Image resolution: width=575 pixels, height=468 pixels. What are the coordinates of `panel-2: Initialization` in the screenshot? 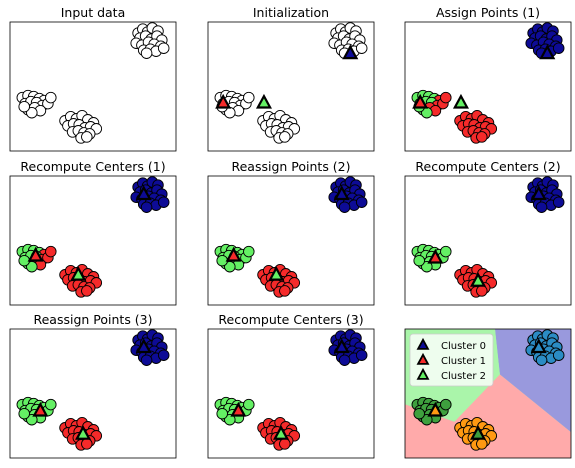 It's located at (291, 78).